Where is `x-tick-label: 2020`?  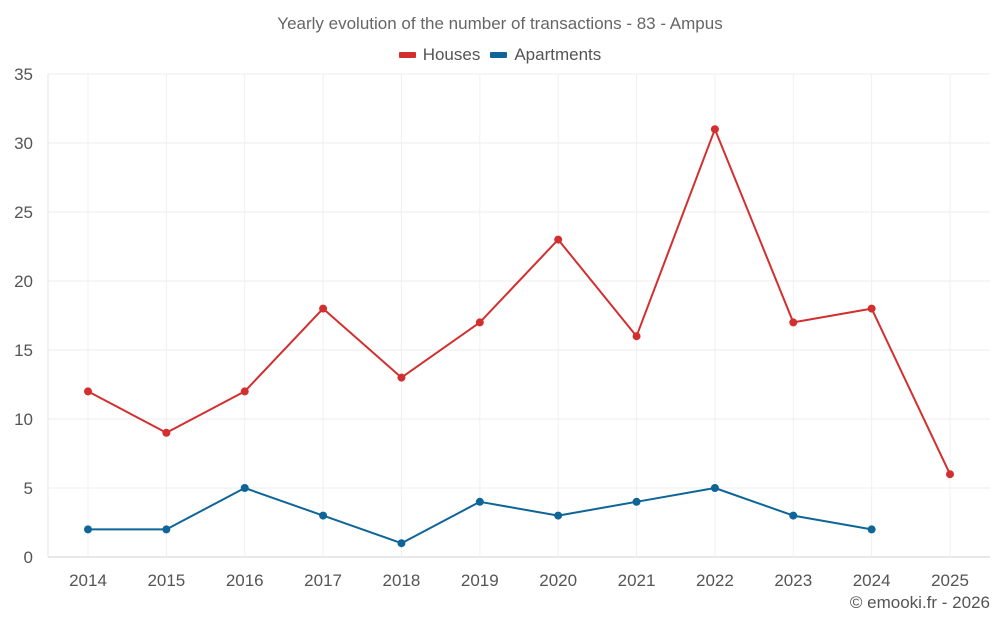 x-tick-label: 2020 is located at coordinates (558, 580).